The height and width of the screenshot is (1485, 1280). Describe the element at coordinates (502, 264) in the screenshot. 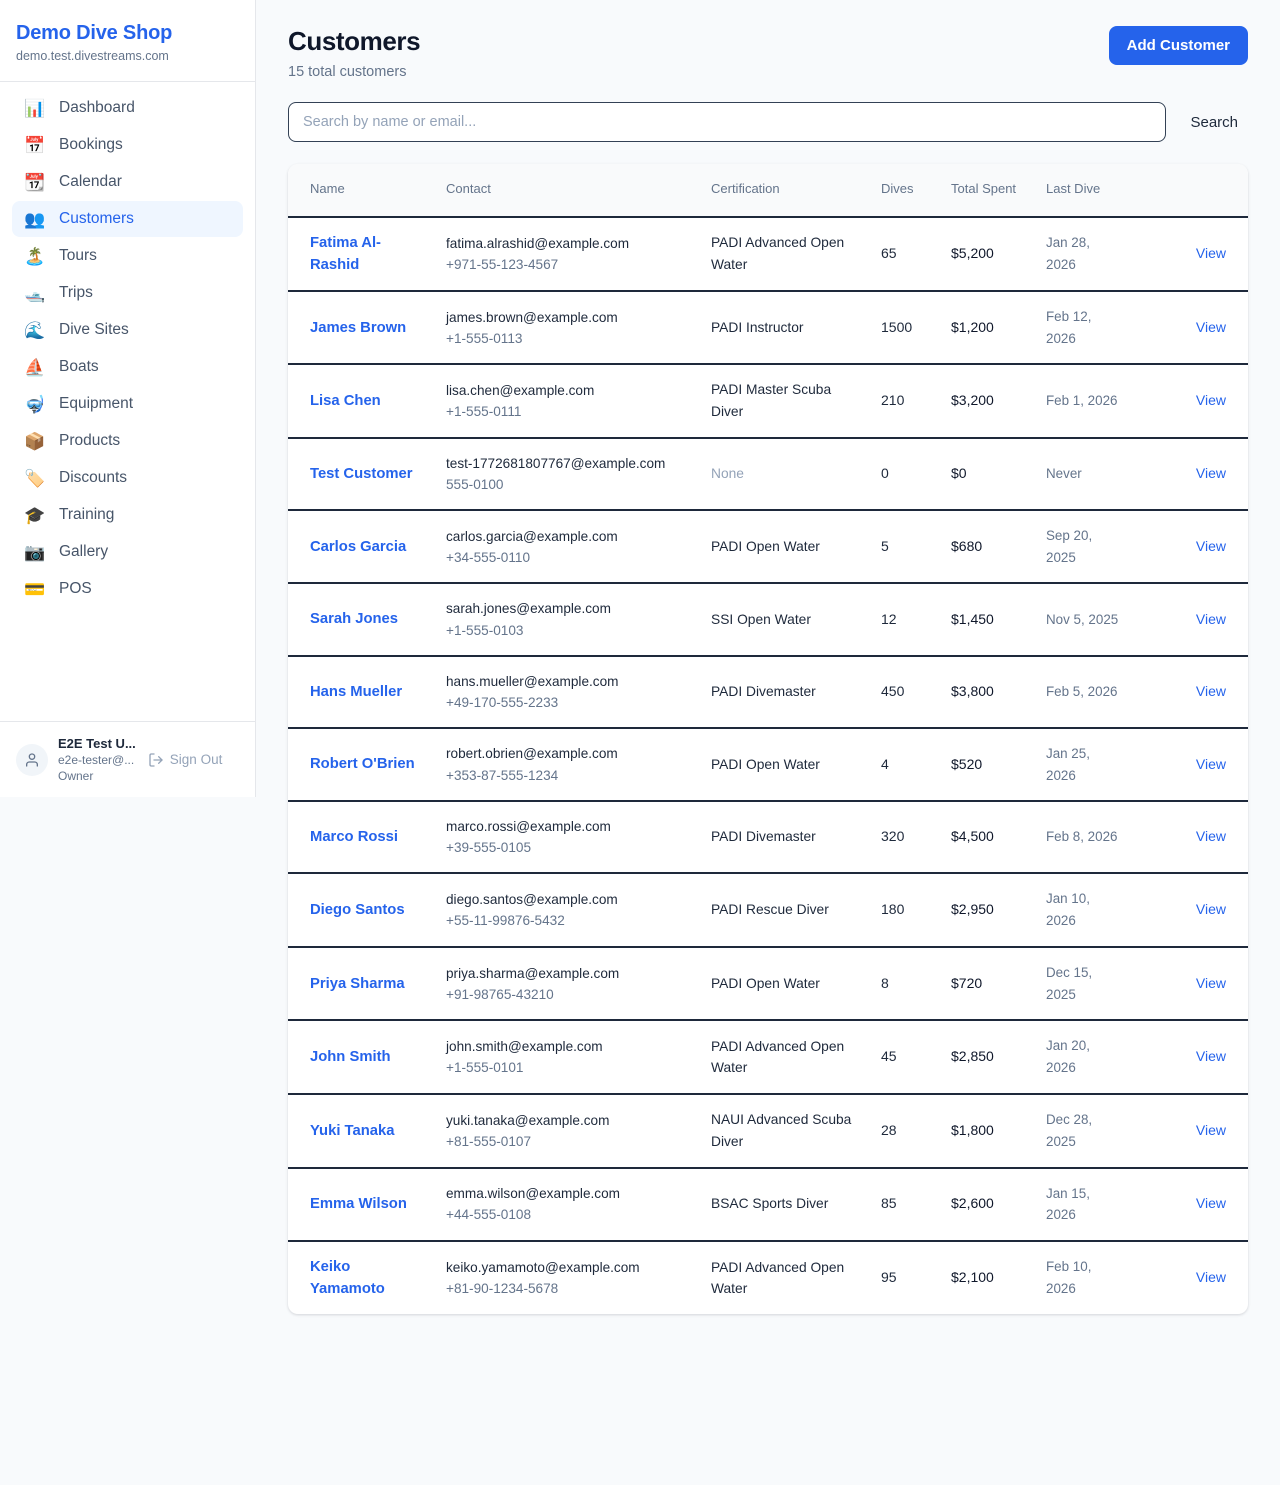

I see `customer-phone: +971-55-123-4567` at that location.